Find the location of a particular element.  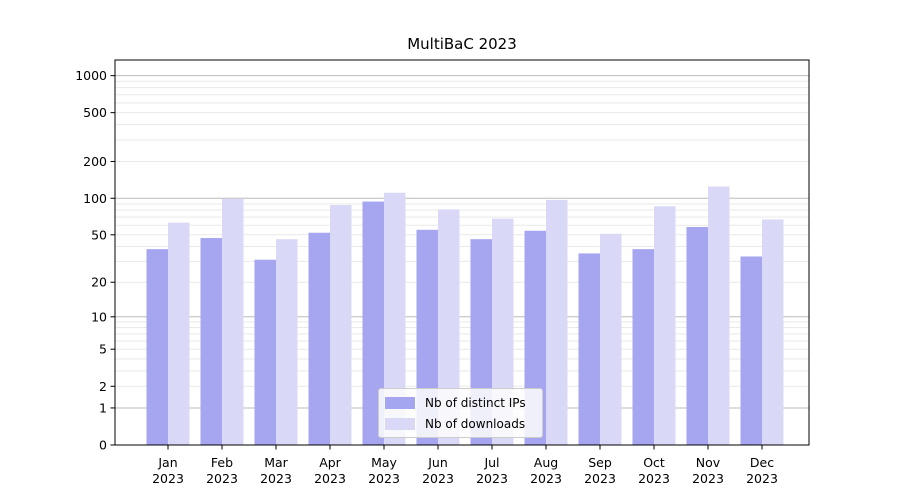

bar-downloads-sep is located at coordinates (611, 339).